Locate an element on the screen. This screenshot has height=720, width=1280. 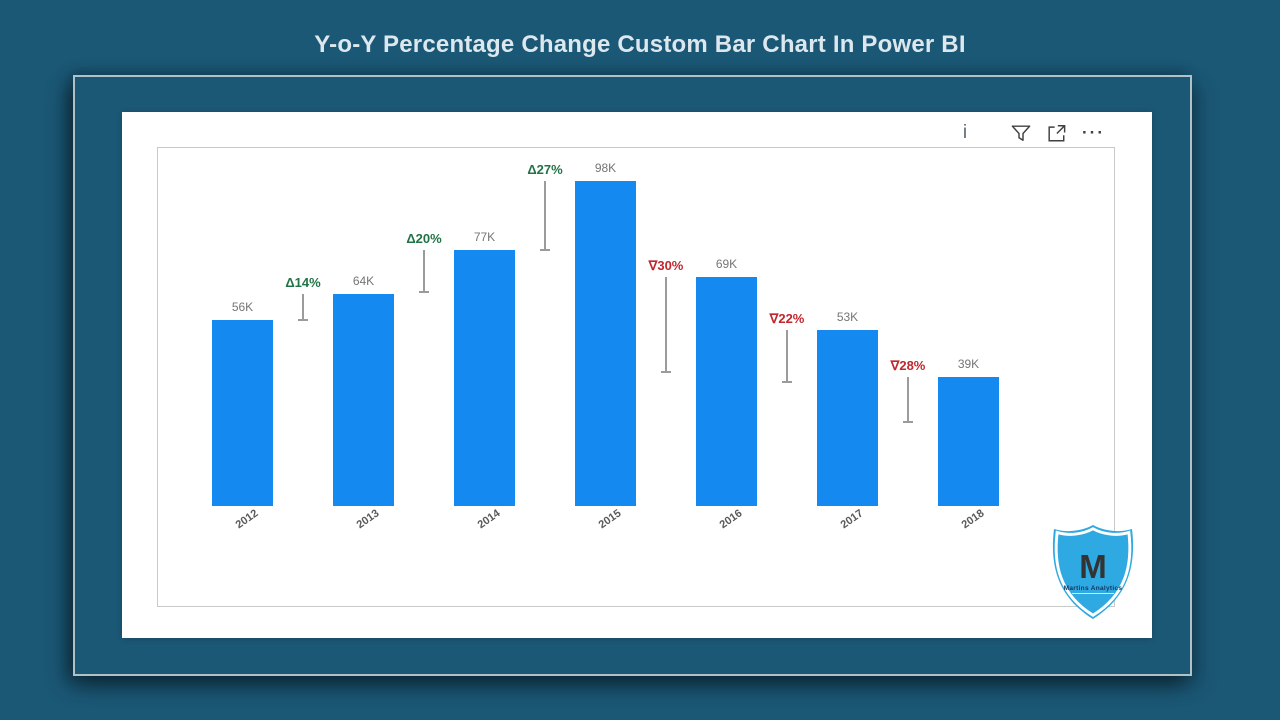
change-percent-label: Δ14% is located at coordinates (303, 282).